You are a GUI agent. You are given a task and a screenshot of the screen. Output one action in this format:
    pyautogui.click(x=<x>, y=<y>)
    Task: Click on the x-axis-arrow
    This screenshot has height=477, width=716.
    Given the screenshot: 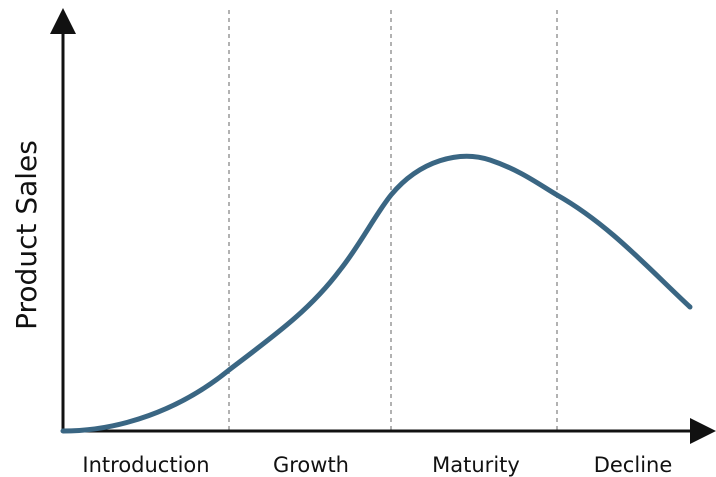 What is the action you would take?
    pyautogui.click(x=703, y=431)
    